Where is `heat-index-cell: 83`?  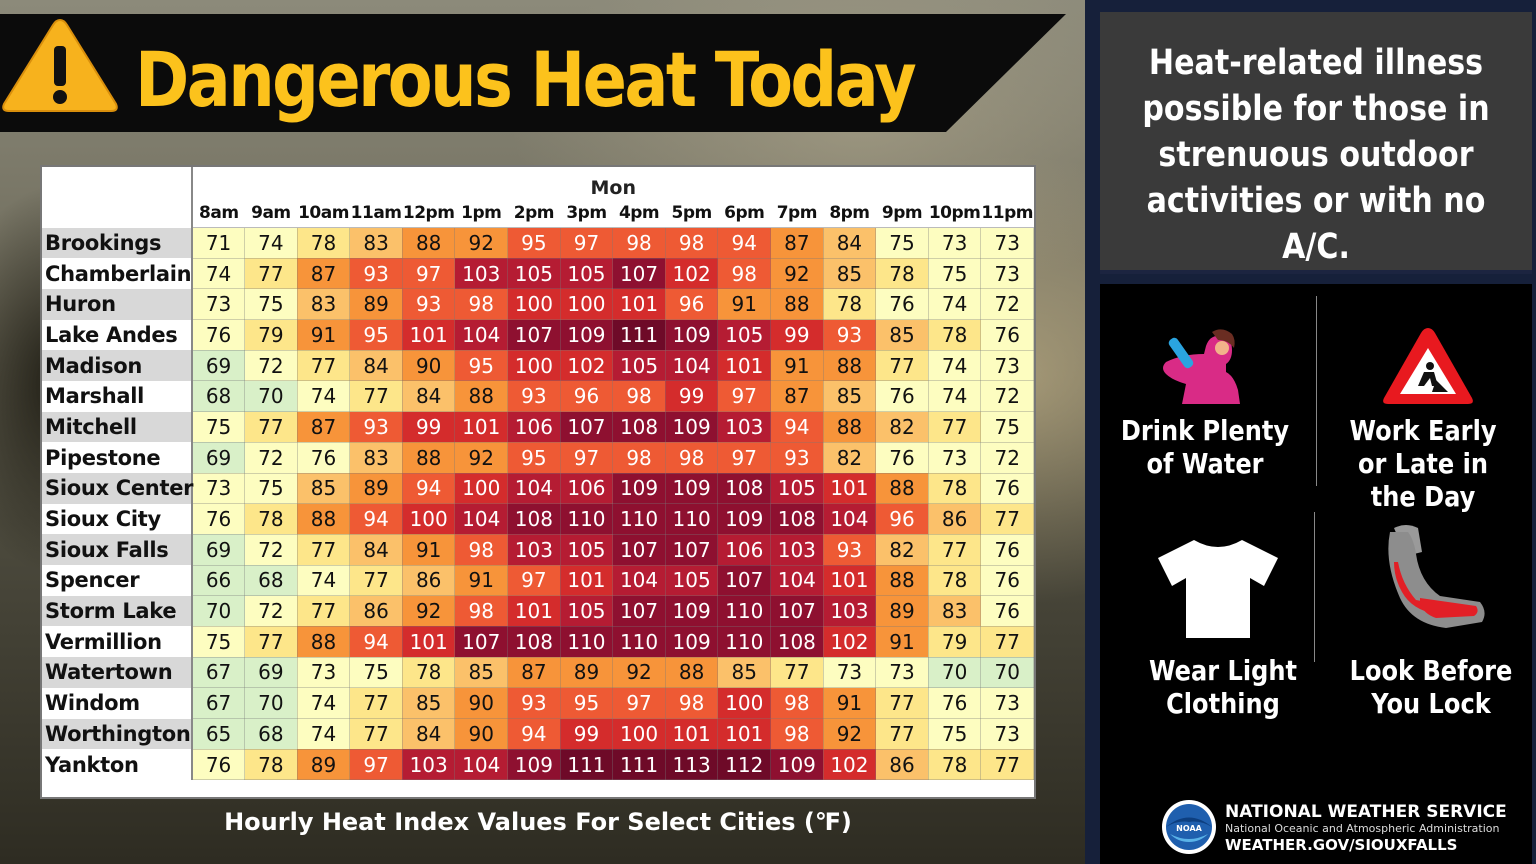
heat-index-cell: 83 is located at coordinates (323, 304).